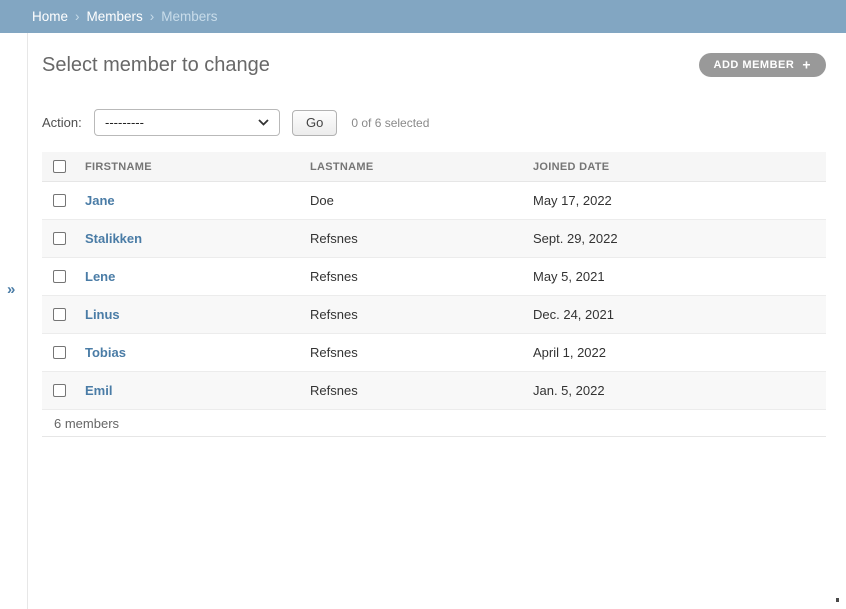 The width and height of the screenshot is (846, 609). Describe the element at coordinates (434, 391) in the screenshot. I see `table-row: Emil Refsnes Jan. 5, 2022` at that location.